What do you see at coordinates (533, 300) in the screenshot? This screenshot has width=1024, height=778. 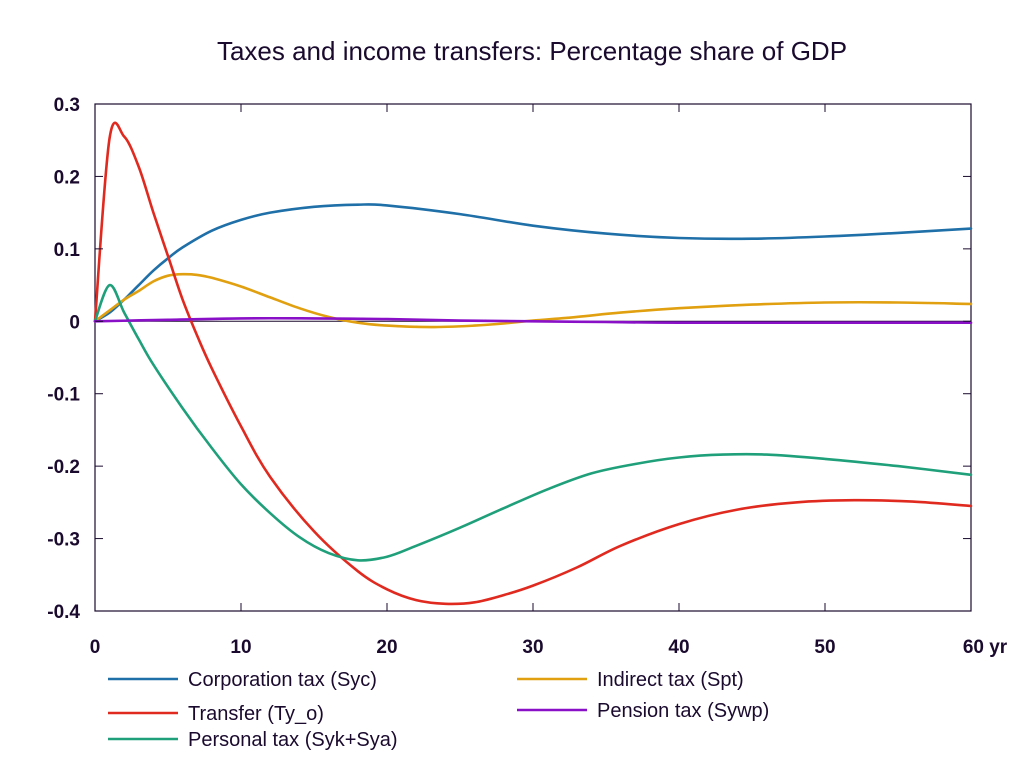 I see `series-line-indirect-tax-spt` at bounding box center [533, 300].